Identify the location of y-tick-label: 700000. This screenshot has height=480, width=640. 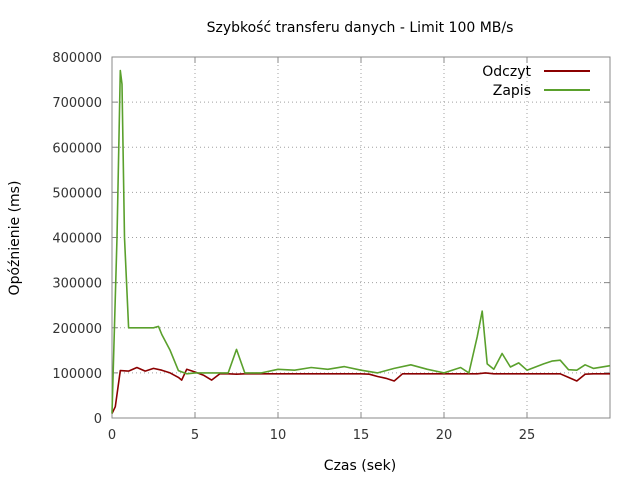
(77, 103).